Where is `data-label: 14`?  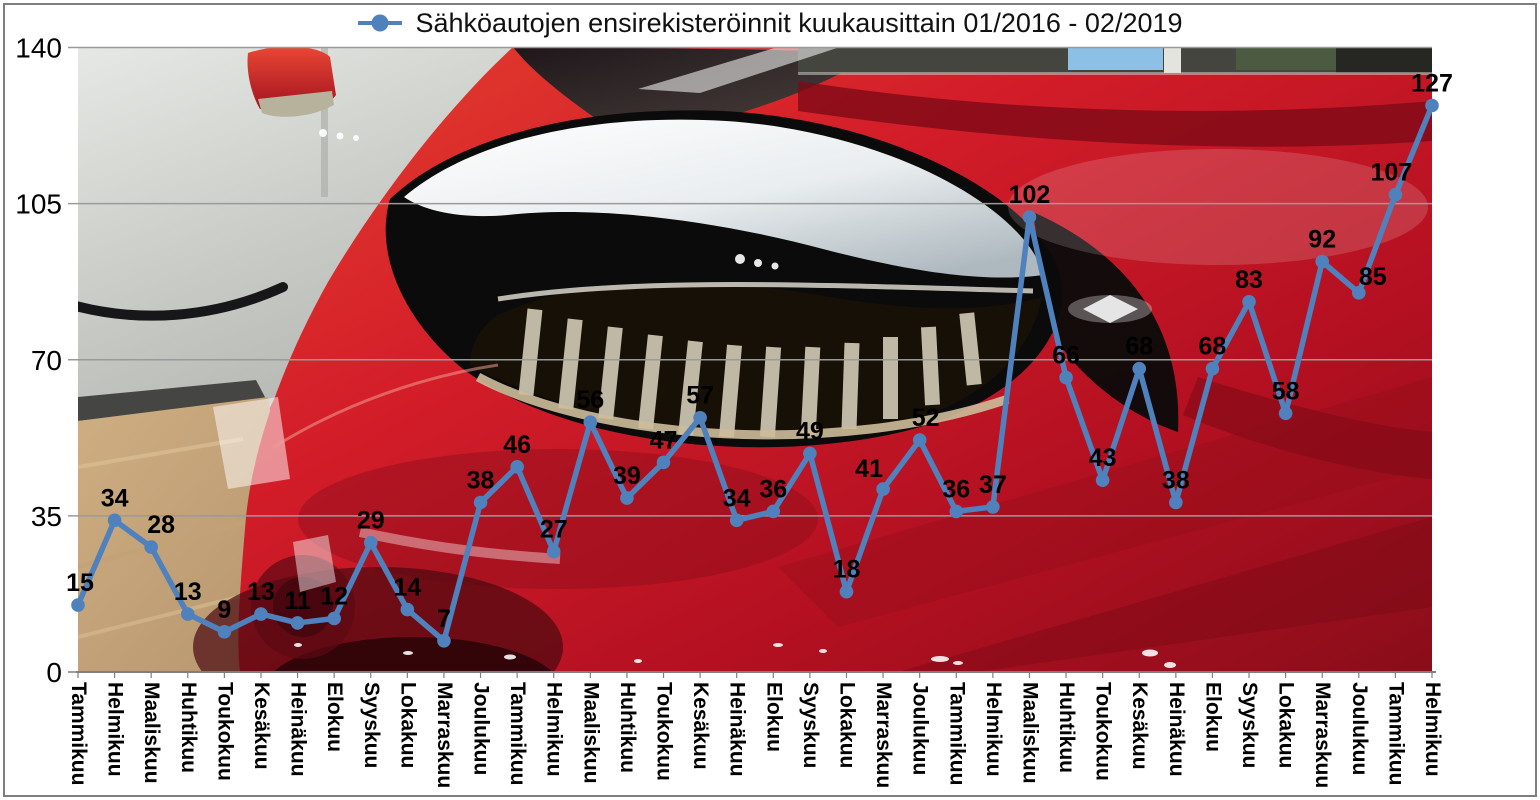
data-label: 14 is located at coordinates (407, 588).